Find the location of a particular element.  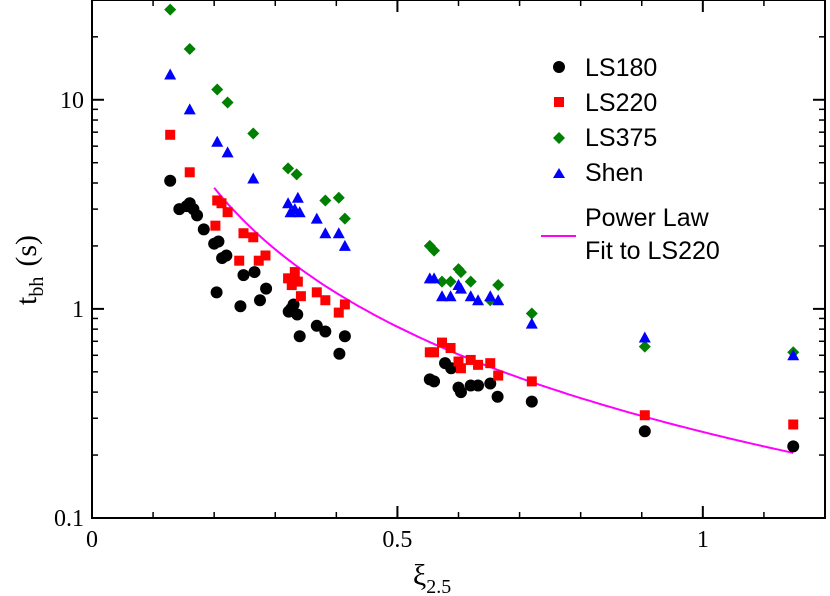

legend-marker-ls180 is located at coordinates (559, 67).